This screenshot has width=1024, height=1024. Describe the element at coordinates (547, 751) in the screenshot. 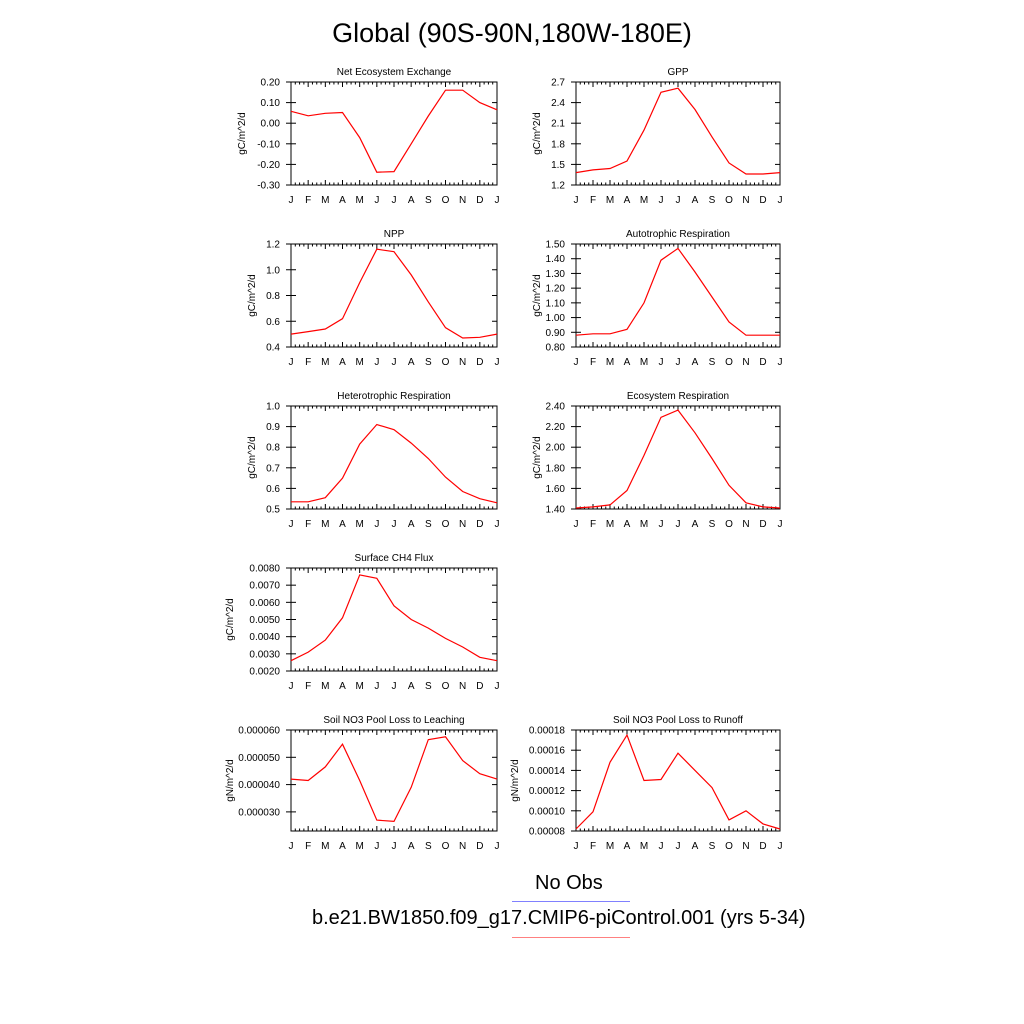

I see `y-tick-label: 0.00016` at that location.